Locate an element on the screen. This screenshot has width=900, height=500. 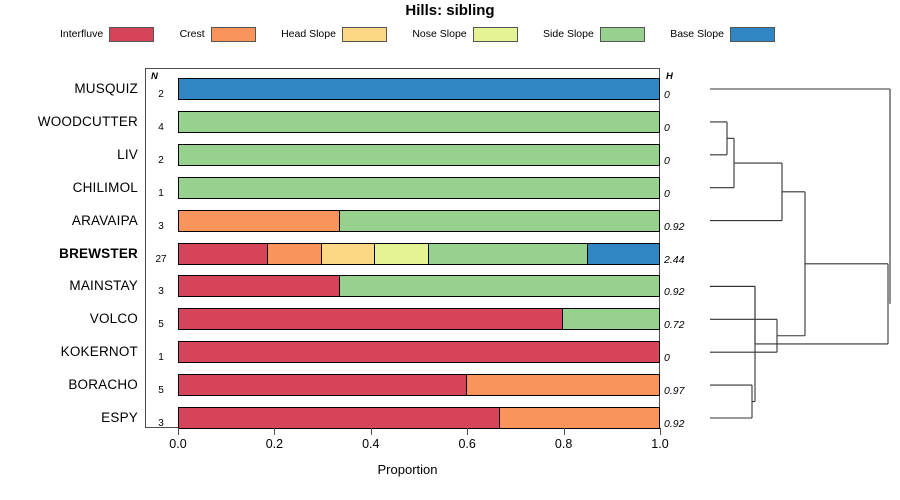
column-header-h: H is located at coordinates (669, 76).